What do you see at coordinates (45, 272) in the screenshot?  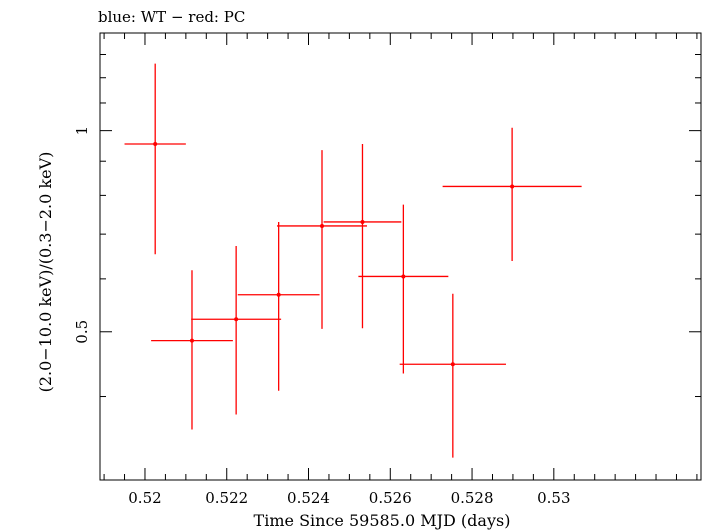 I see `y-axis-label: (2.0−10.0 keV)/(0.3−2.0 keV)` at bounding box center [45, 272].